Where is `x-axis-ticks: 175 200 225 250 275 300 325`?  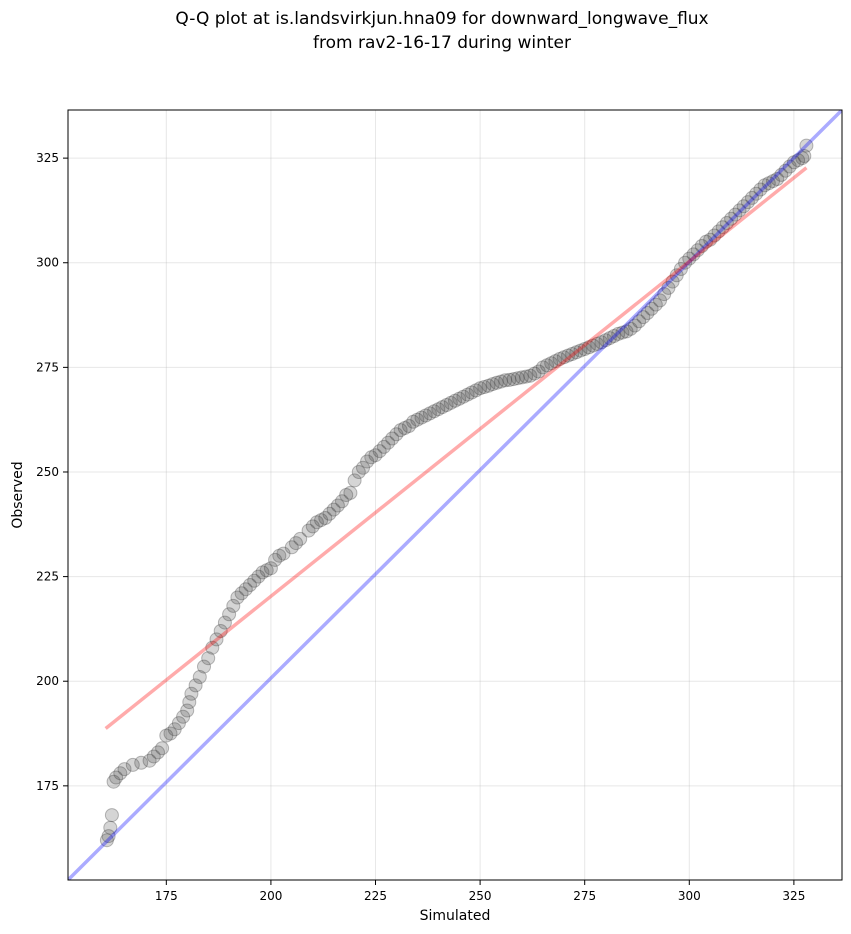 x-axis-ticks: 175 200 225 250 275 300 325 is located at coordinates (480, 891).